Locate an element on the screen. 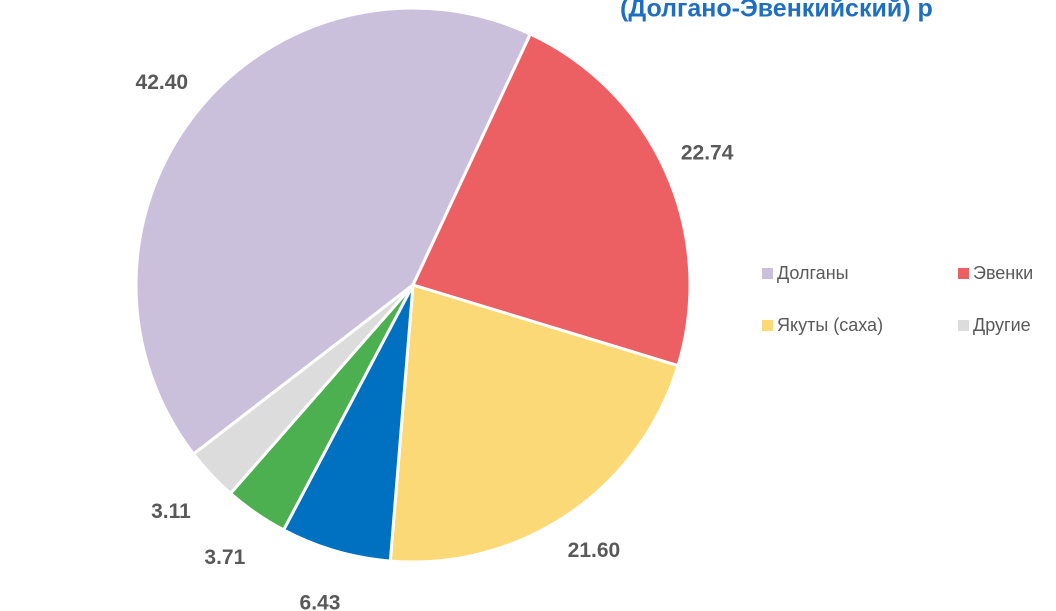 This screenshot has width=1056, height=611. legend-label: Другие is located at coordinates (1002, 325).